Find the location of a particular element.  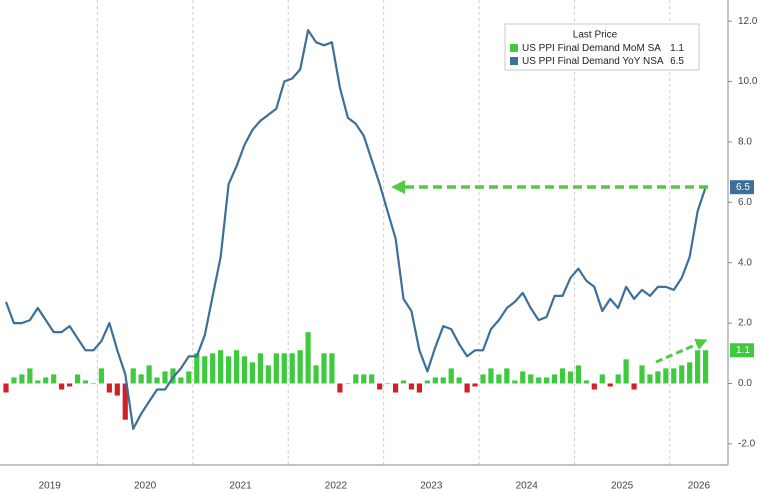

x-tick-label: 2022 is located at coordinates (336, 486).